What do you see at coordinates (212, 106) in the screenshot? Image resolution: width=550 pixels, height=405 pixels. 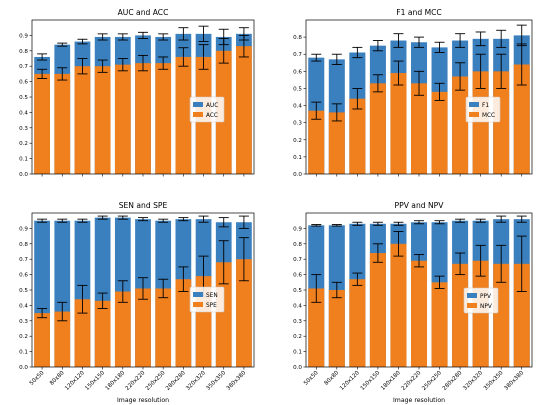 I see `legend-label-auc: AUC` at bounding box center [212, 106].